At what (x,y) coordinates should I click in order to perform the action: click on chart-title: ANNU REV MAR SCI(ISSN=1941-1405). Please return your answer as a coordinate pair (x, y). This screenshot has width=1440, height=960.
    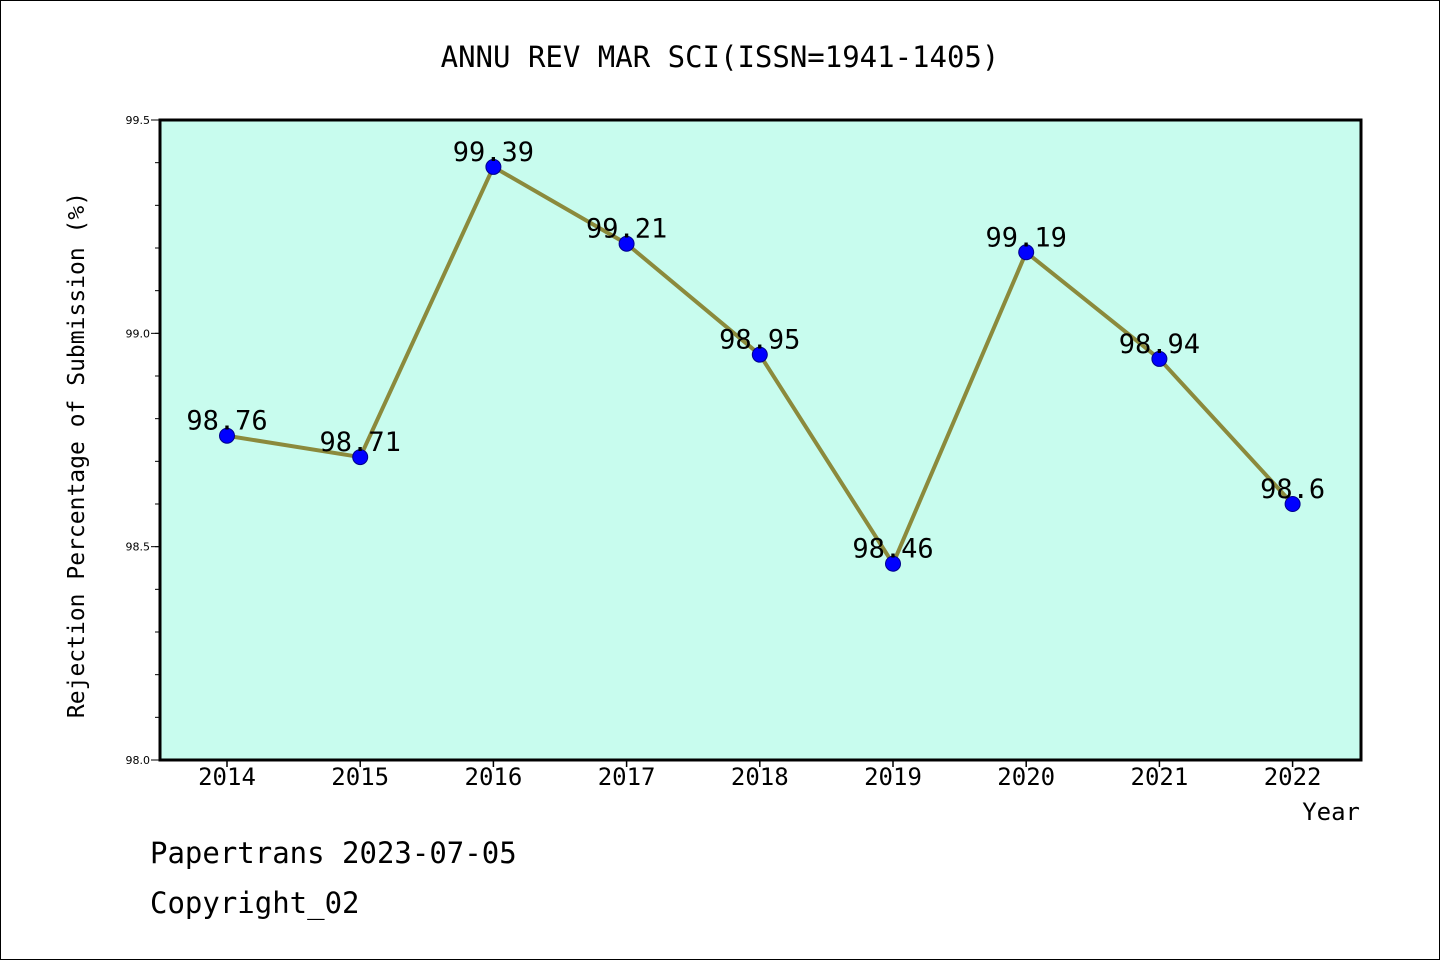
    Looking at the image, I should click on (720, 57).